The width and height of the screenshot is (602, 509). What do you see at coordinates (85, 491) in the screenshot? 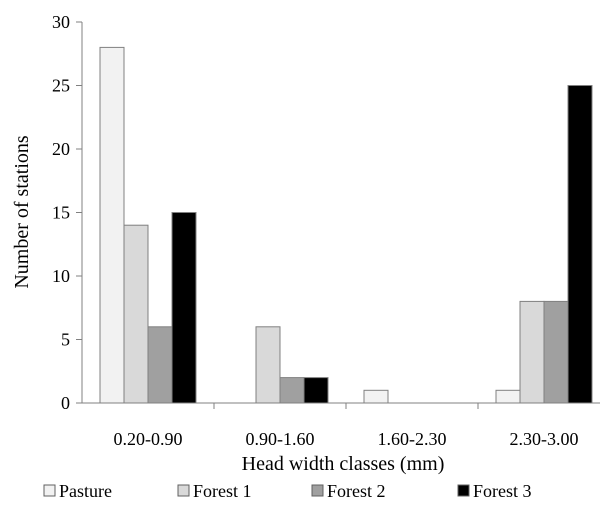
I see `legend-label: Pasture` at bounding box center [85, 491].